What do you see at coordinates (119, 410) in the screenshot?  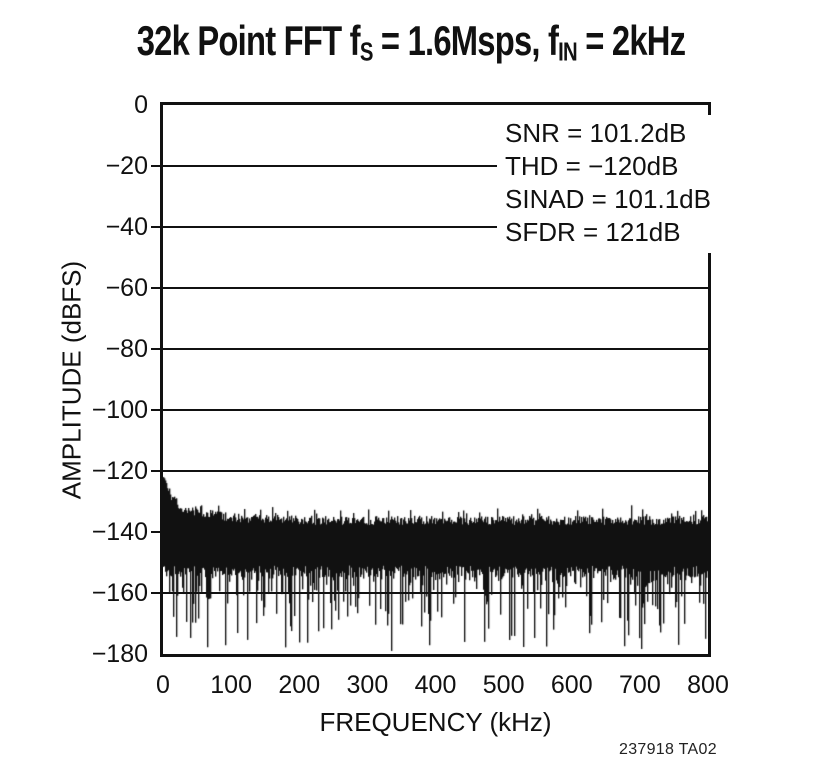 I see `y-tick-label: −100` at bounding box center [119, 410].